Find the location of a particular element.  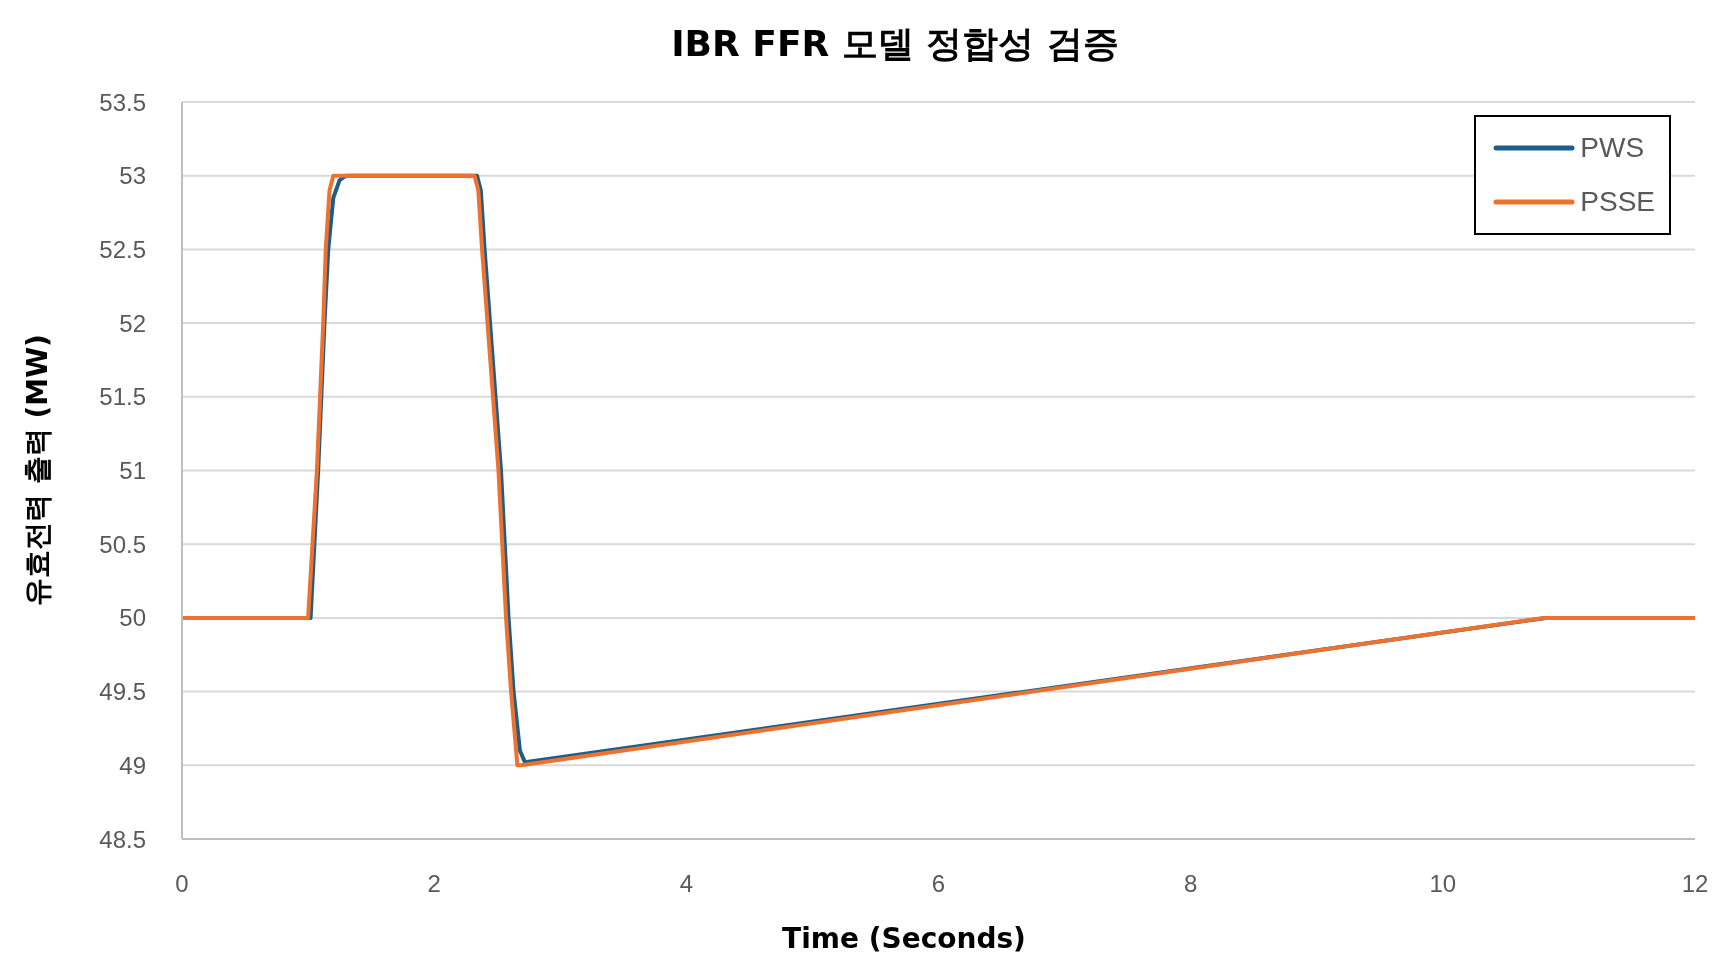

y-tick-label: 51.5 is located at coordinates (122, 397).